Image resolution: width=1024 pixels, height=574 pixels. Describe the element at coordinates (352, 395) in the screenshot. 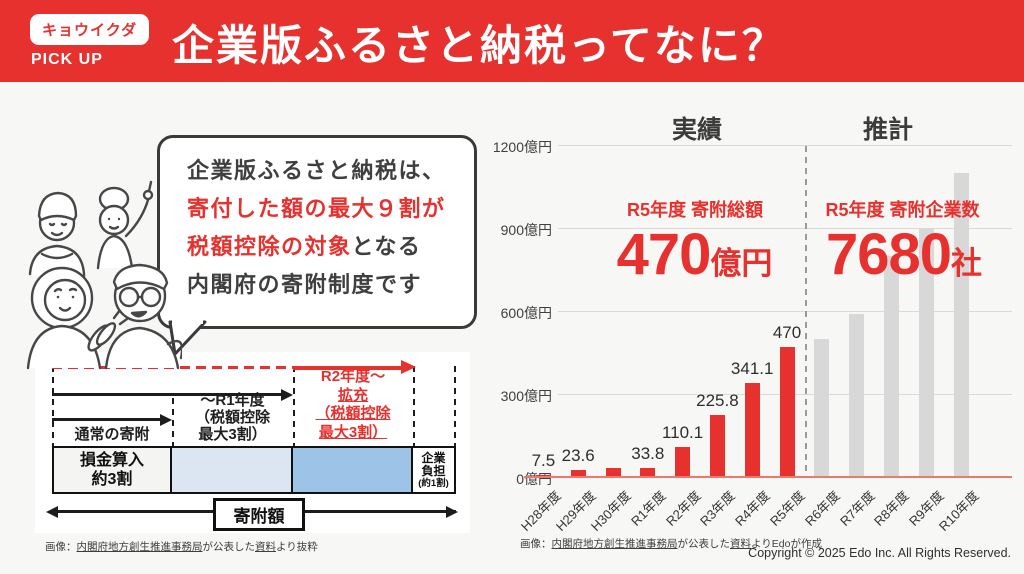

I see `r2-expansion-label-line: 拡充` at that location.